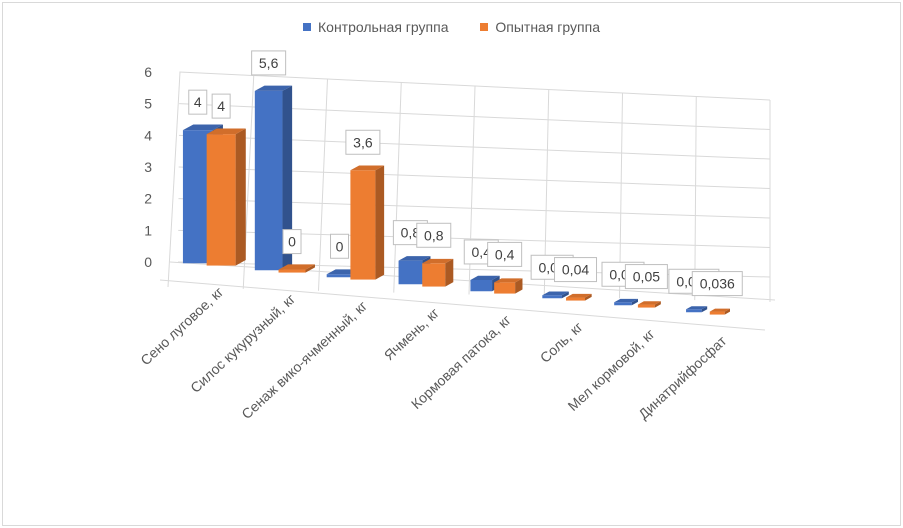 The height and width of the screenshot is (528, 903). I want to click on y-tick-label: 2, so click(148, 199).